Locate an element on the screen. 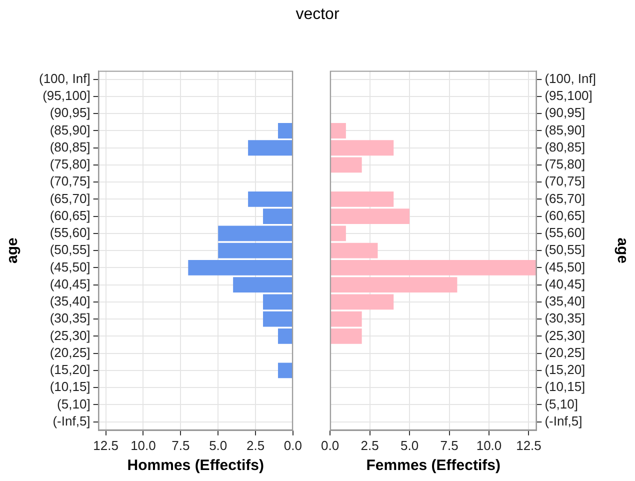  chart-title: vector is located at coordinates (317, 15).